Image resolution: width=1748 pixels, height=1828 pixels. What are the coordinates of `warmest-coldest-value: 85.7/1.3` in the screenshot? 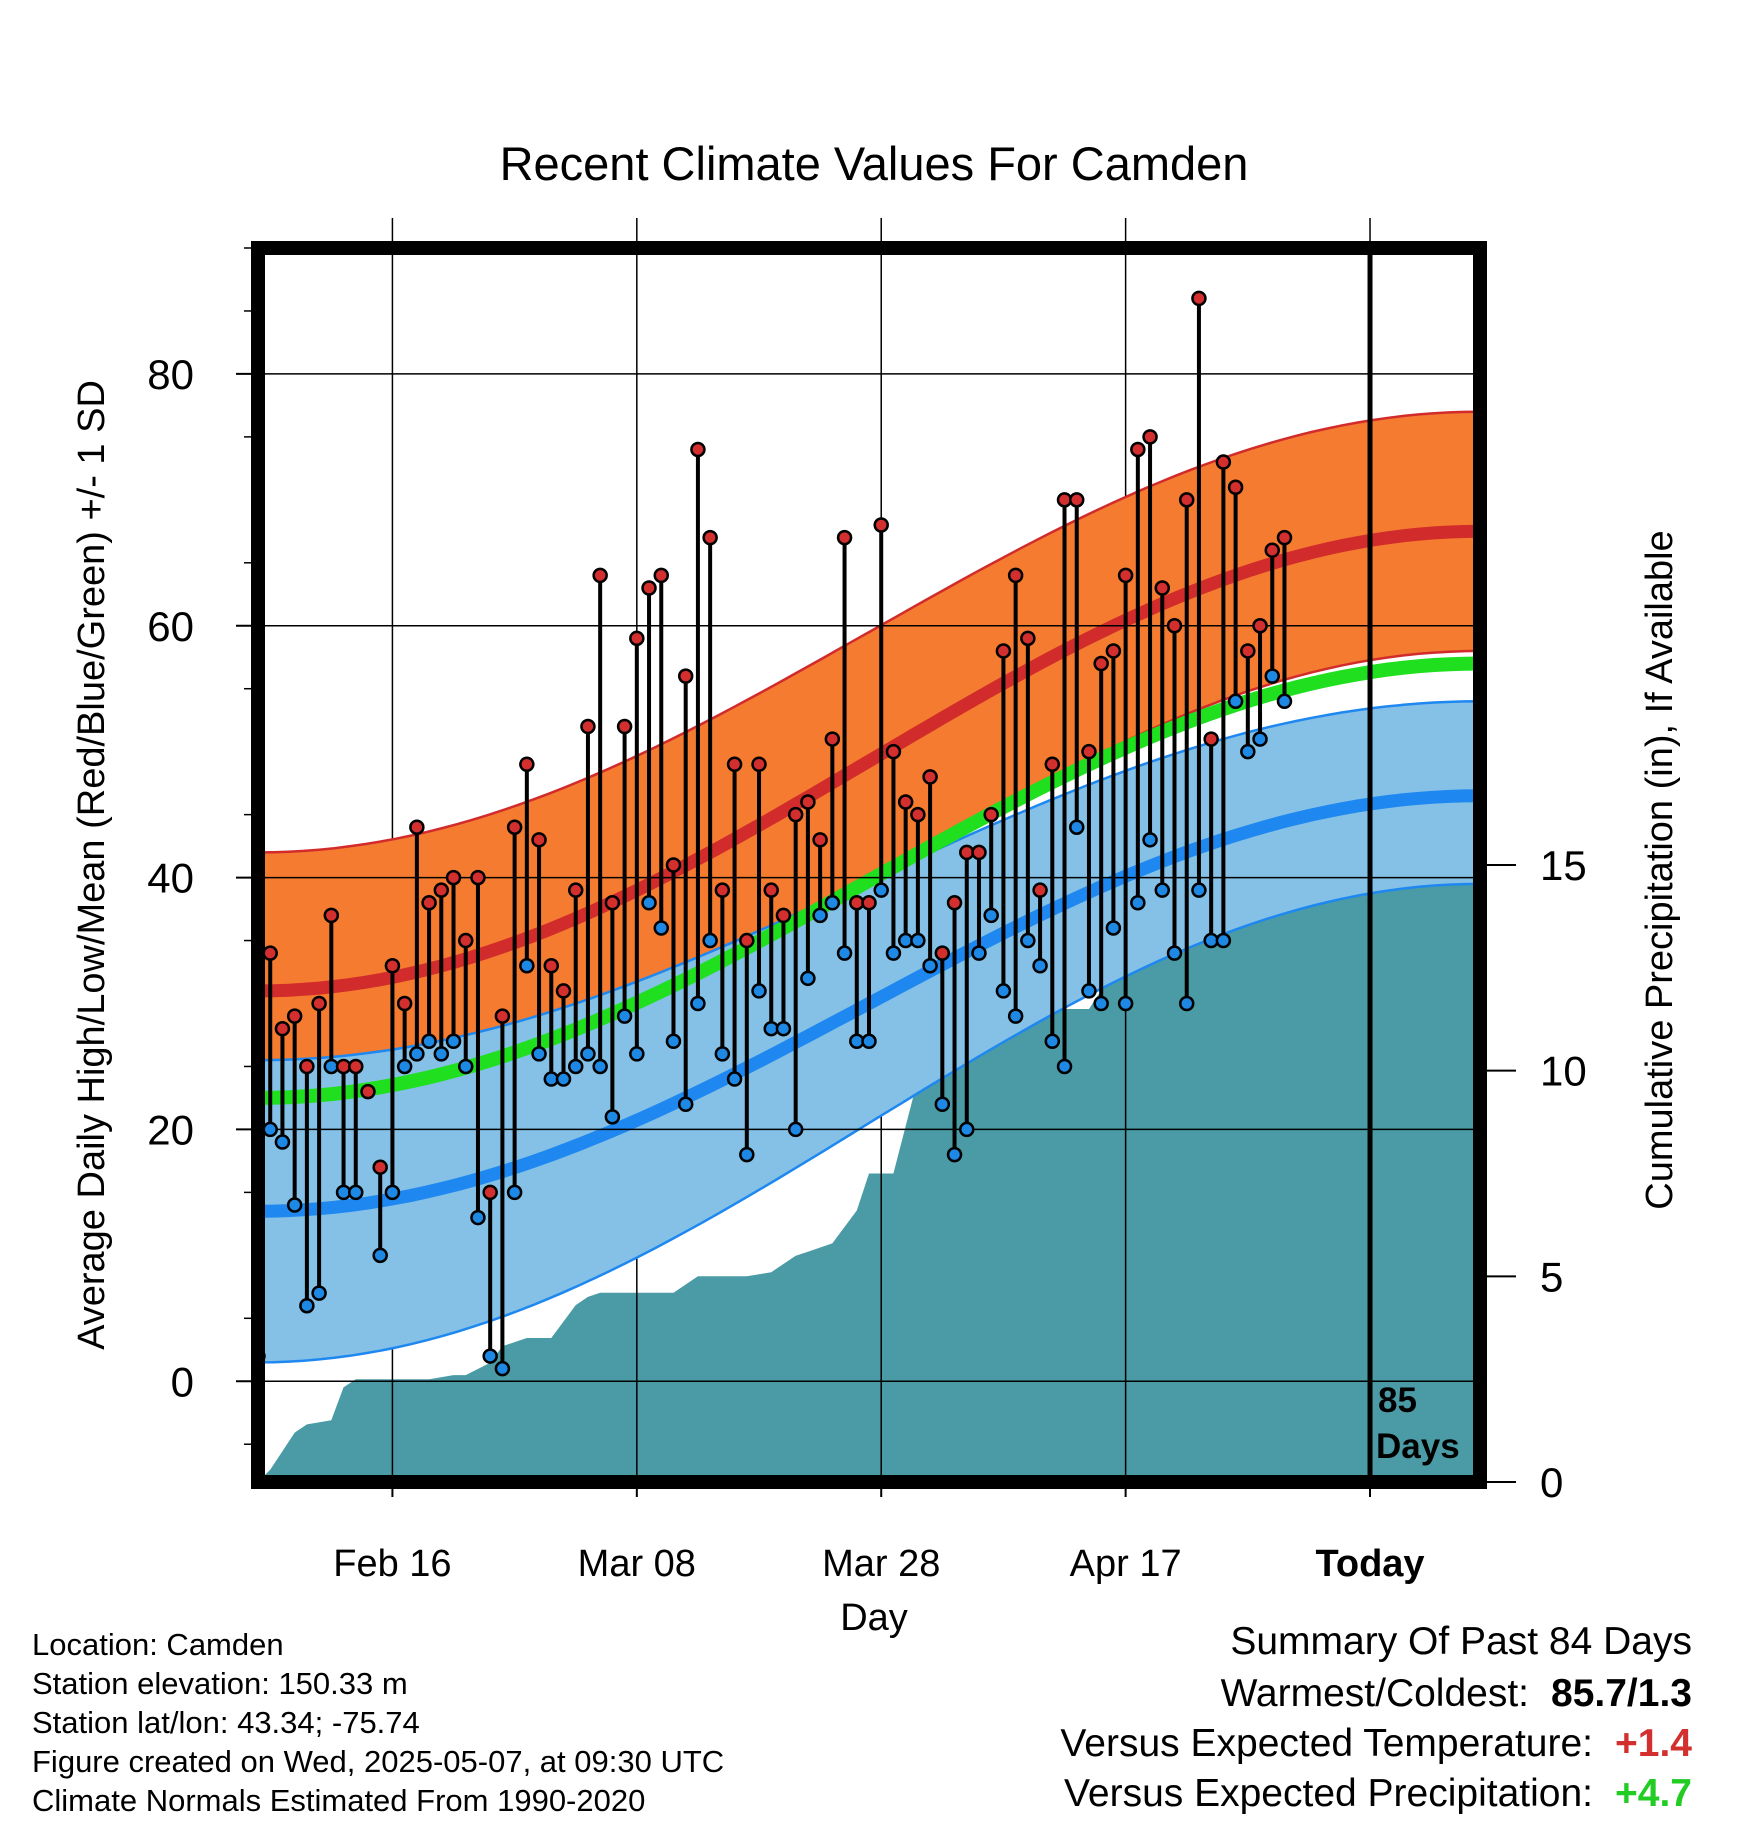 It's located at (1621, 1693).